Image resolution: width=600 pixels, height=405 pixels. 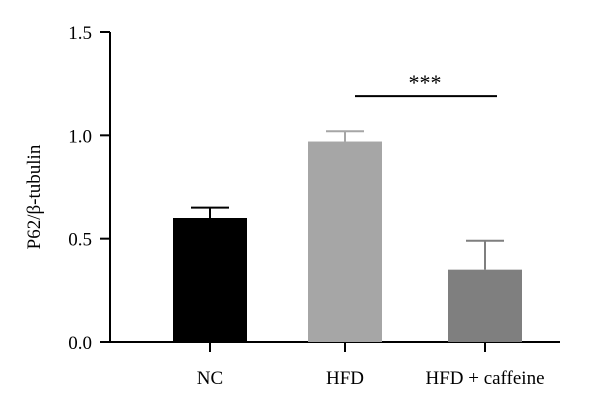 What do you see at coordinates (371, 365) in the screenshot?
I see `x-ticks: NC HFD HFD + caffeine` at bounding box center [371, 365].